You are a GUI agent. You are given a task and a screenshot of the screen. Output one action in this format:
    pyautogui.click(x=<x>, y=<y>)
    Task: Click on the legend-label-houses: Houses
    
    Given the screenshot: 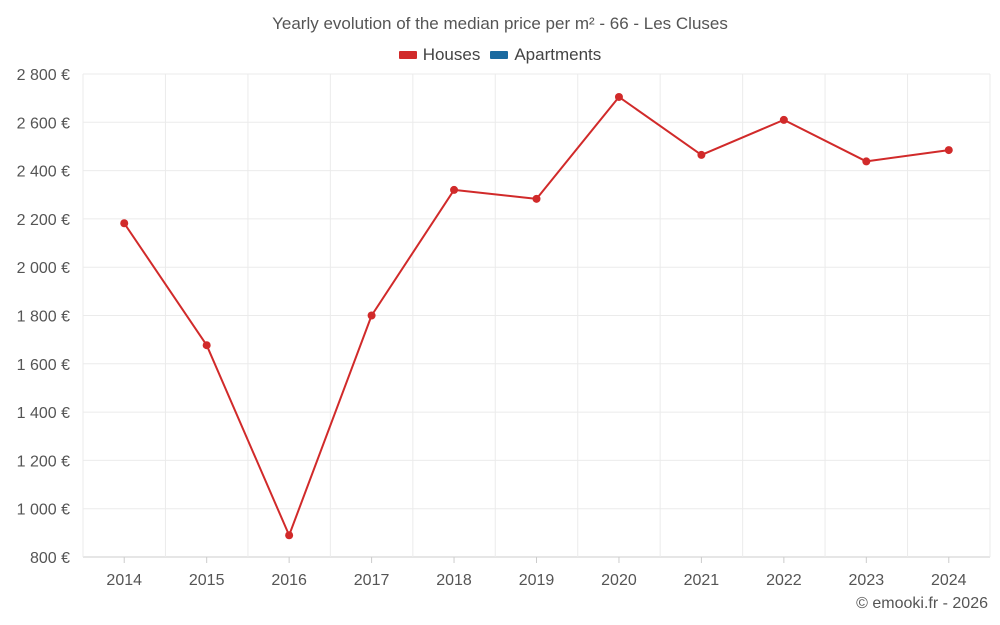 What is the action you would take?
    pyautogui.click(x=451, y=54)
    